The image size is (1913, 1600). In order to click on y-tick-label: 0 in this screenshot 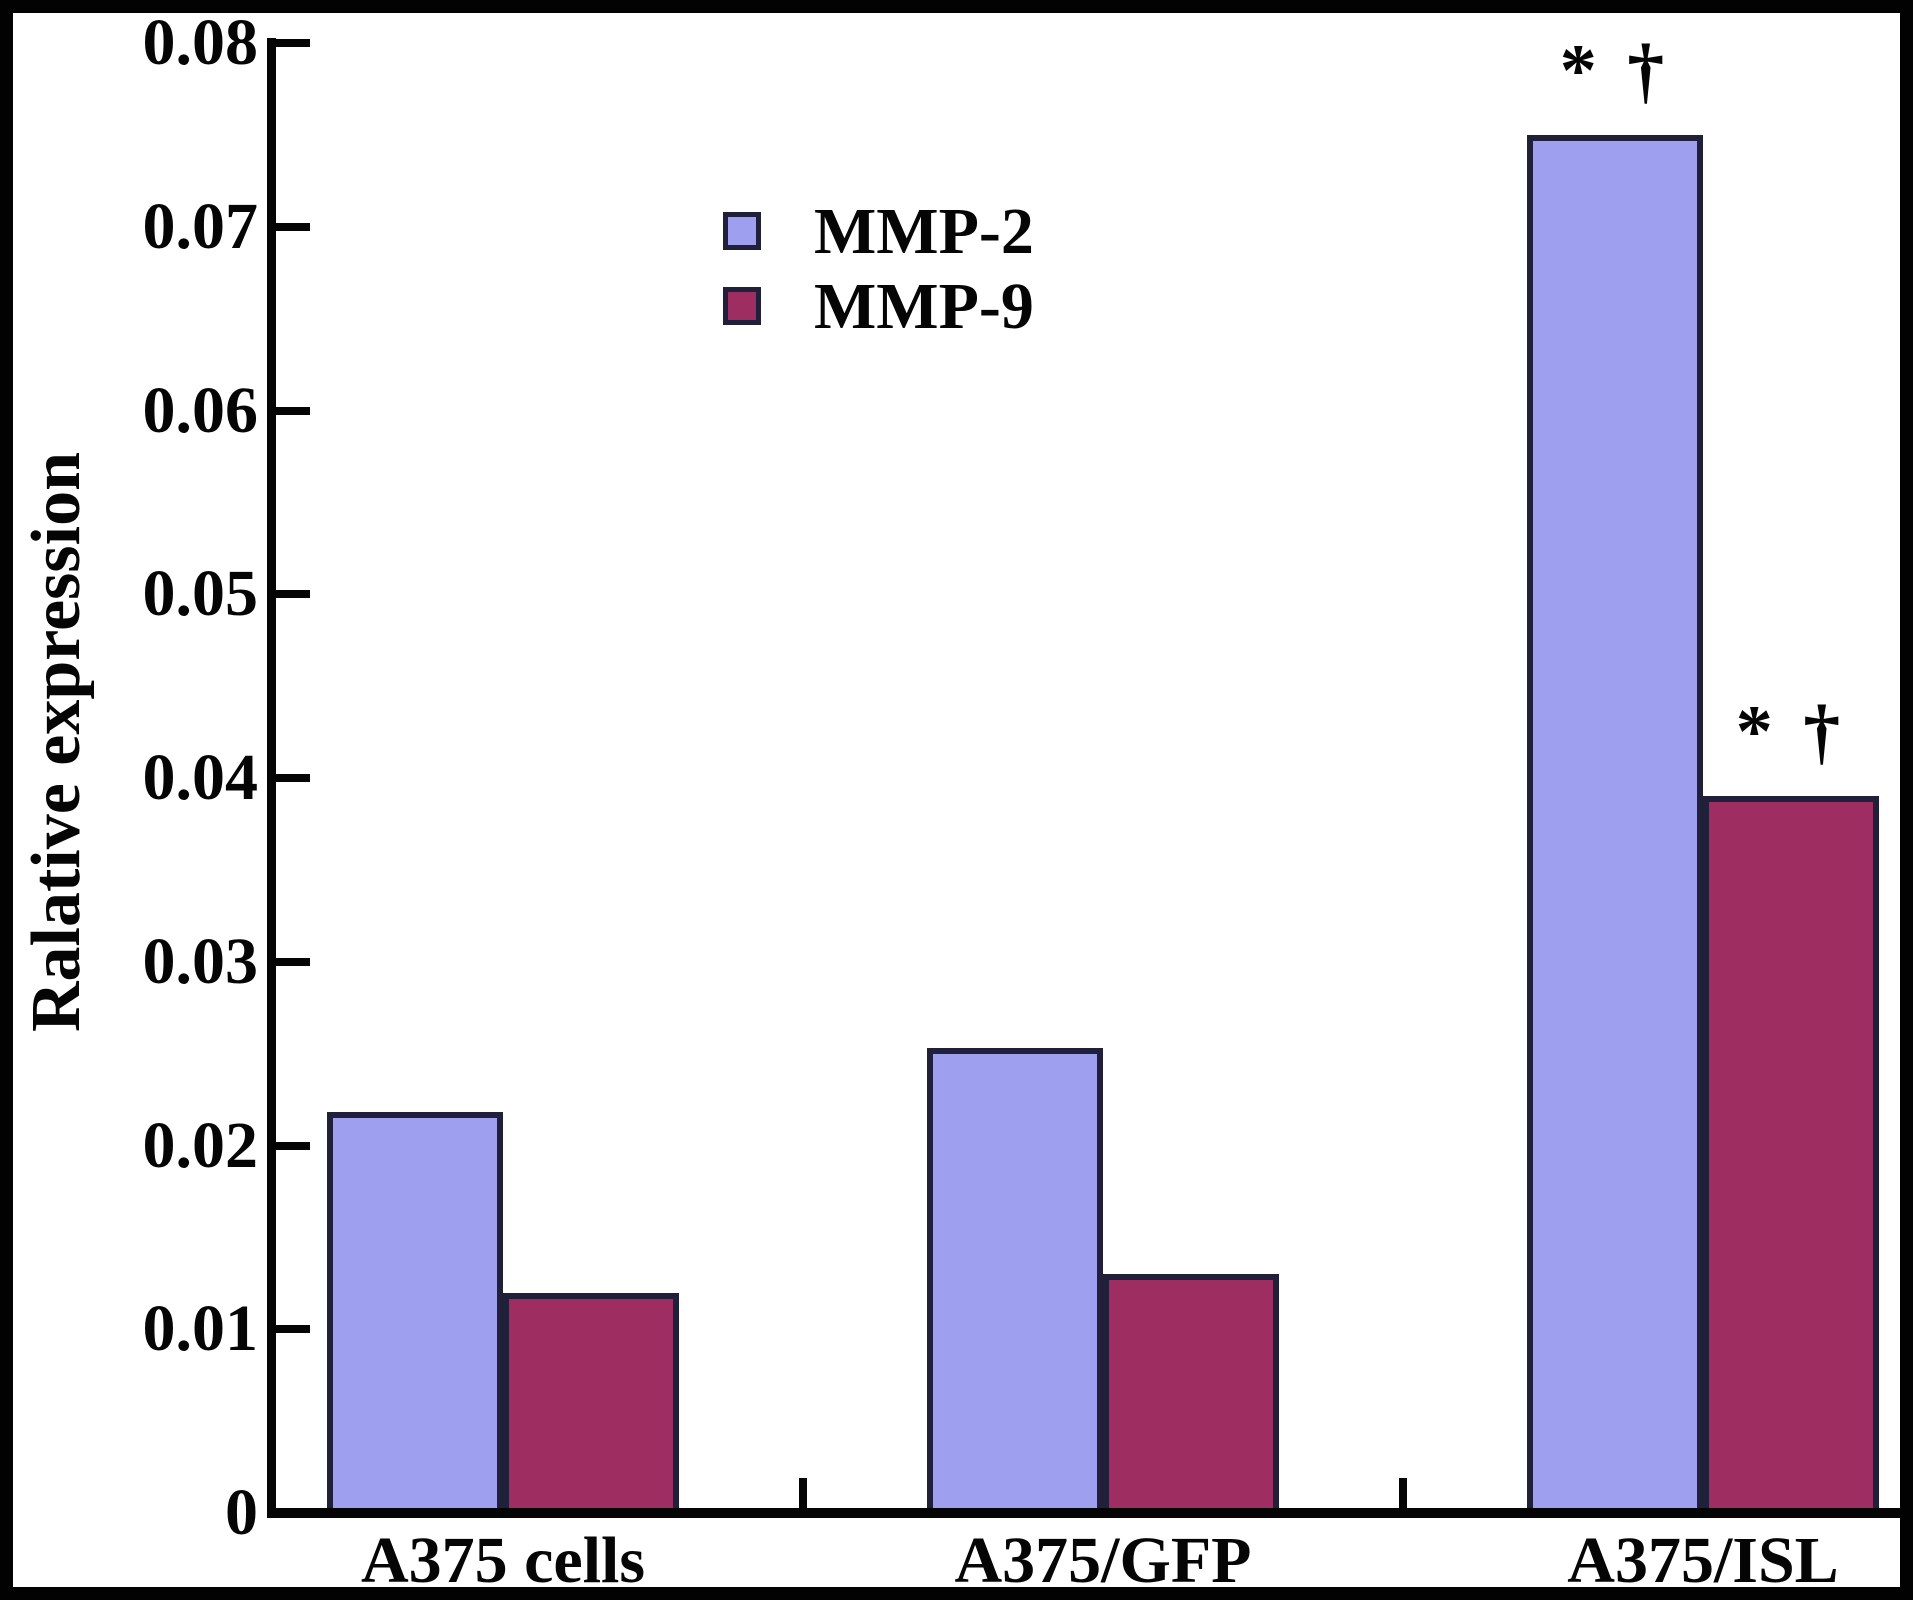, I will do `click(241, 1512)`.